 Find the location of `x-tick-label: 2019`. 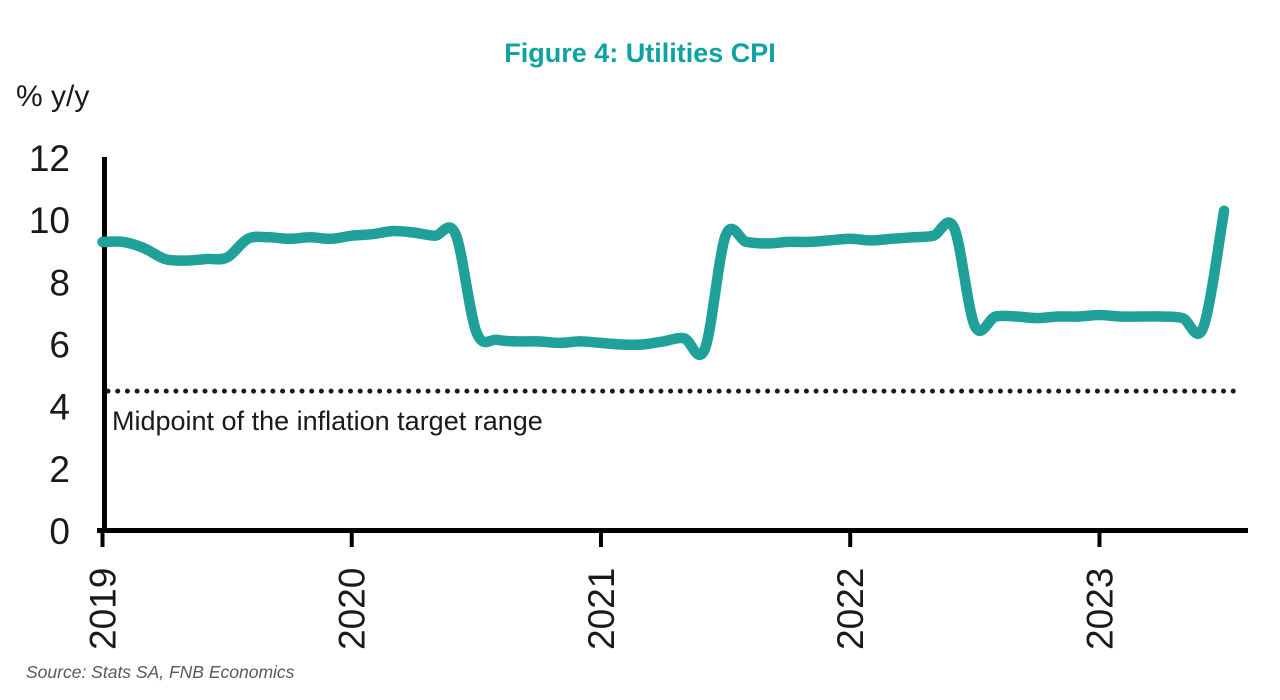

x-tick-label: 2019 is located at coordinates (103, 609).